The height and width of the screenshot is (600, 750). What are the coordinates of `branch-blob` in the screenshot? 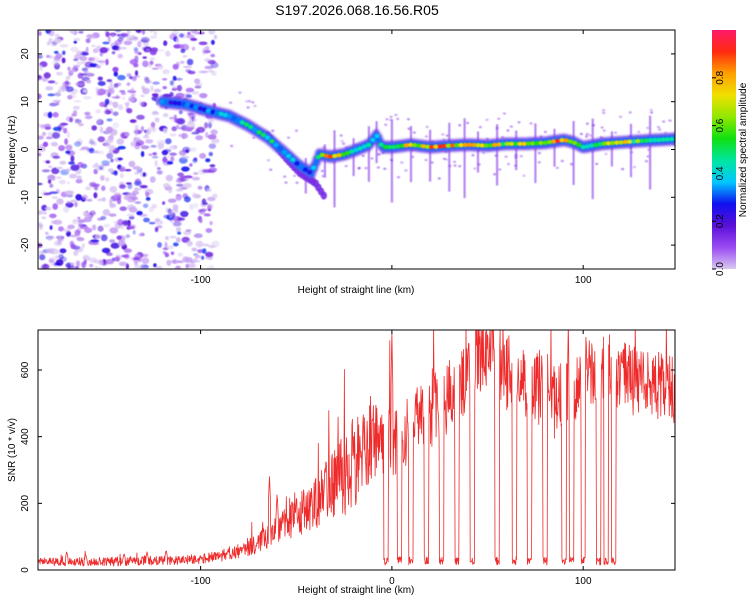 It's located at (323, 195).